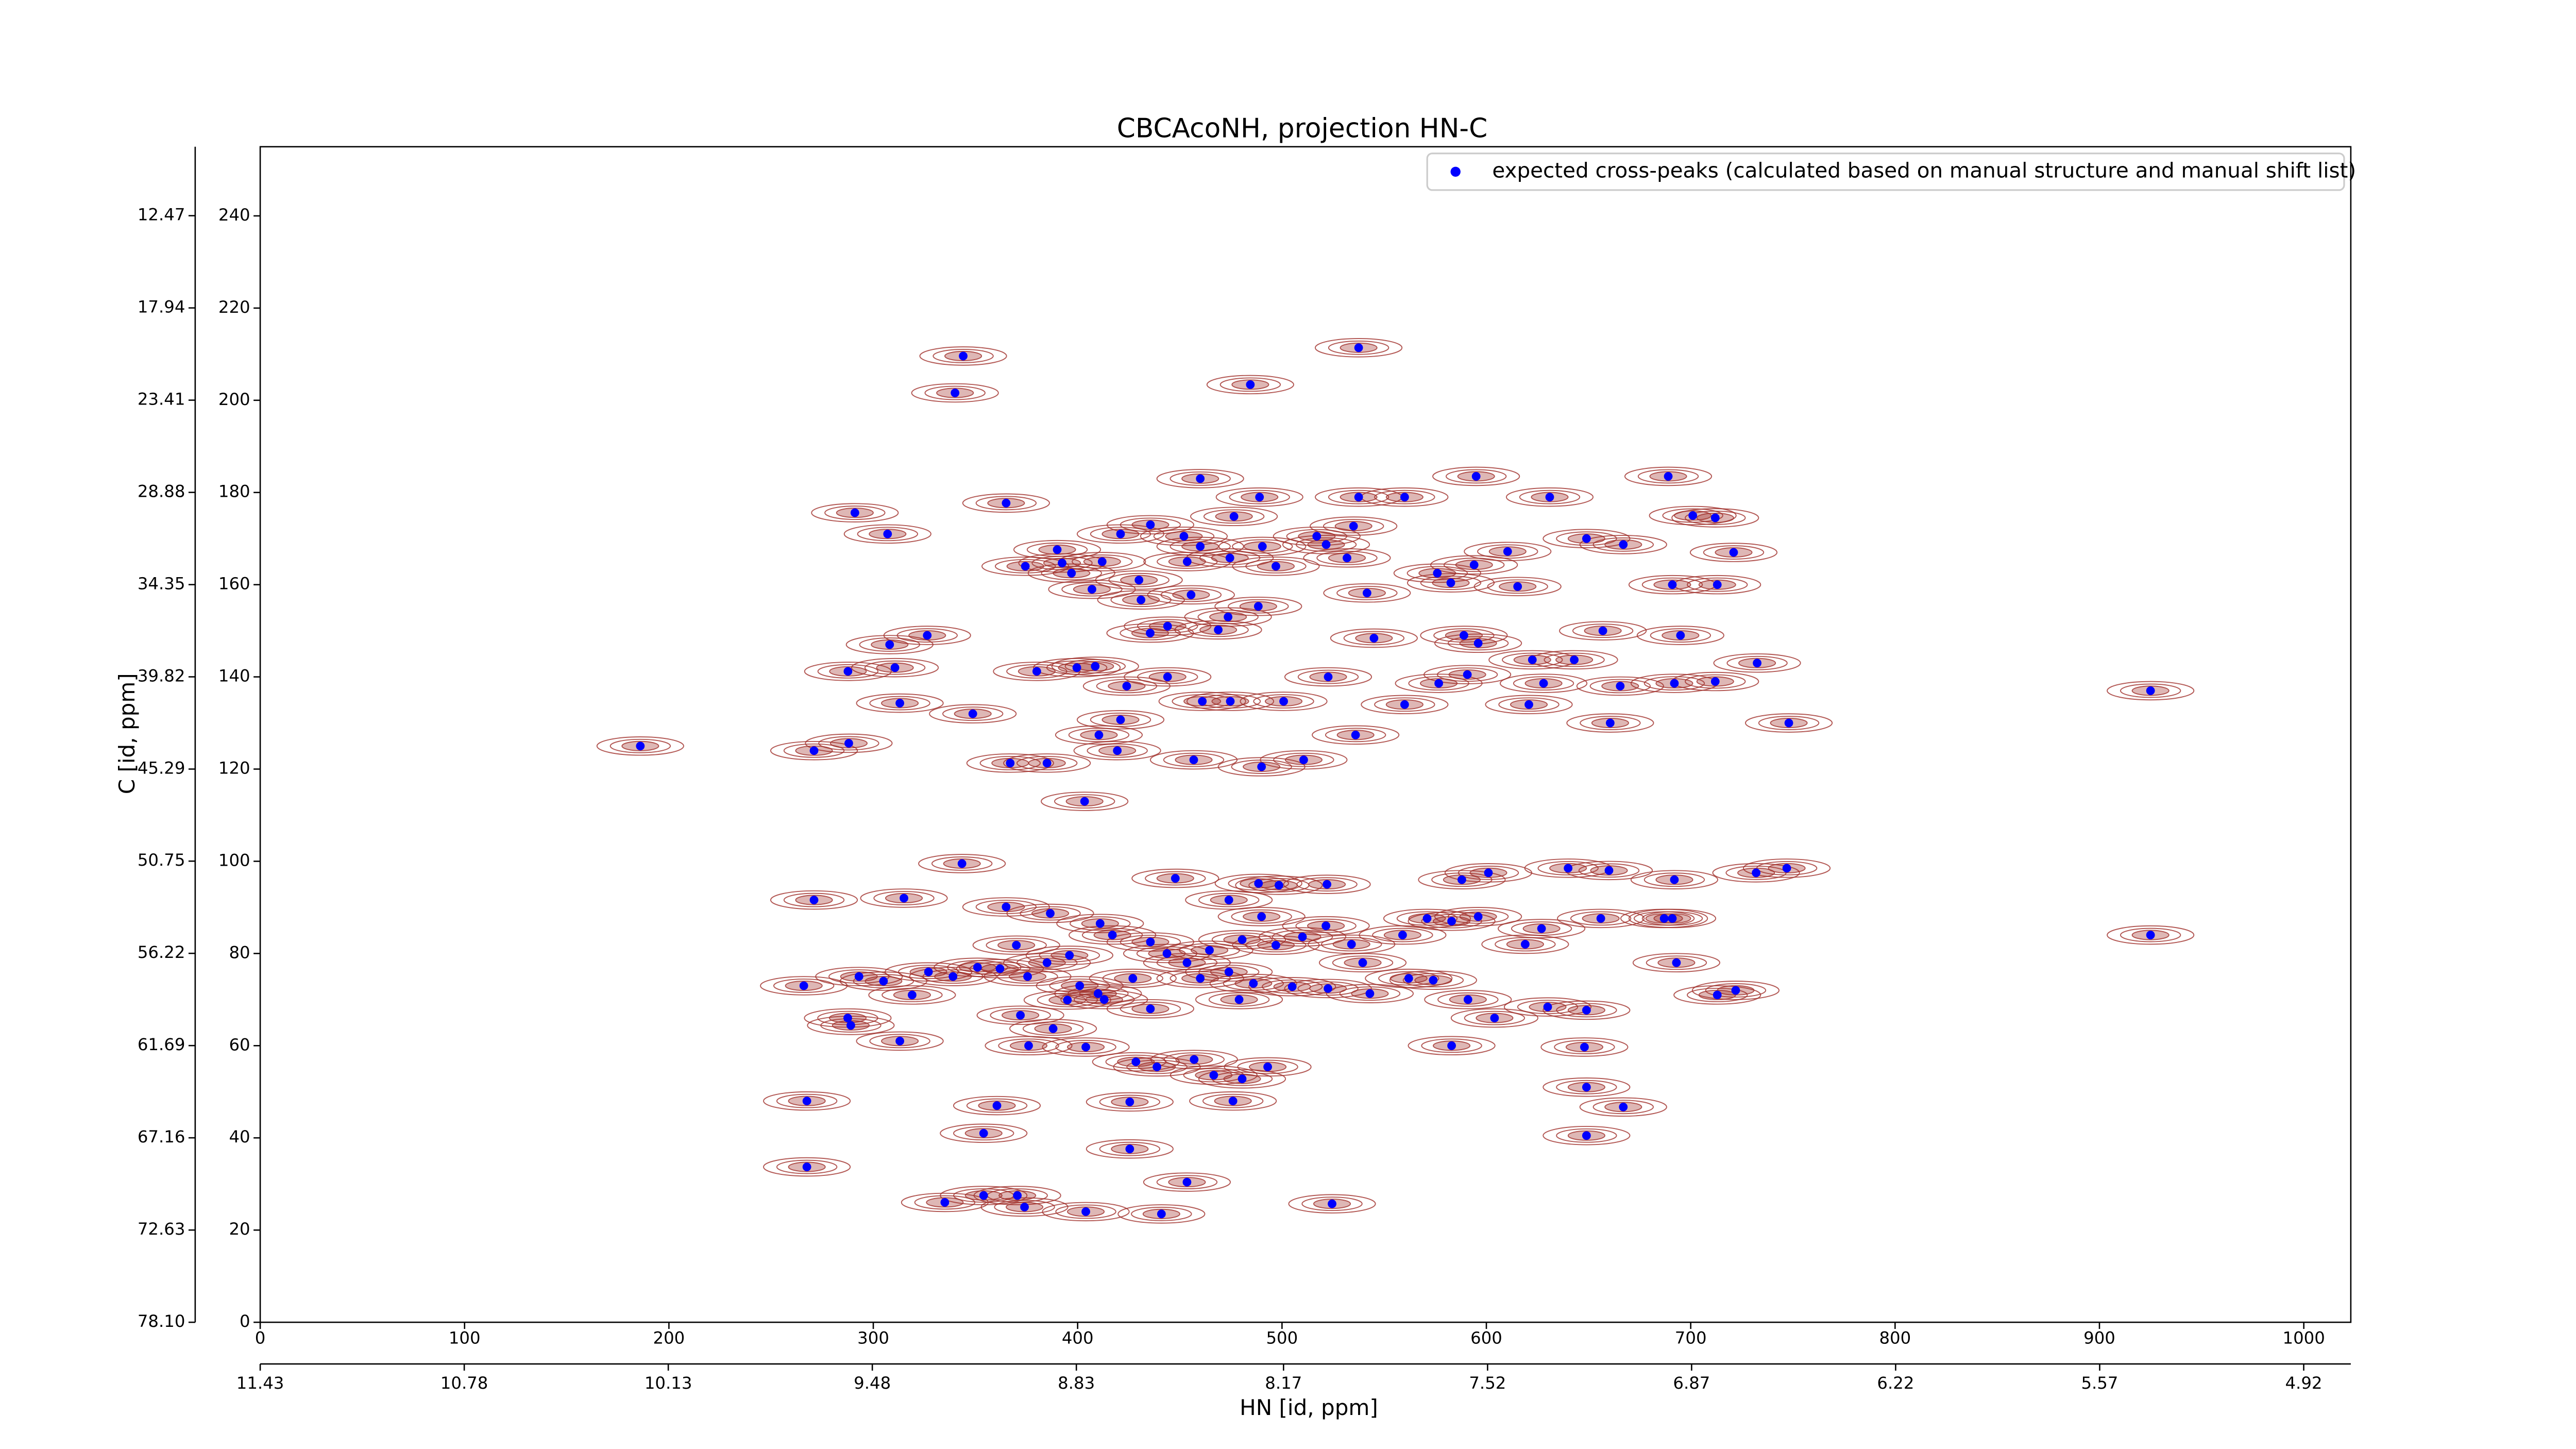 The width and height of the screenshot is (2576, 1449). I want to click on x2-tick-label: 8.17, so click(1283, 1383).